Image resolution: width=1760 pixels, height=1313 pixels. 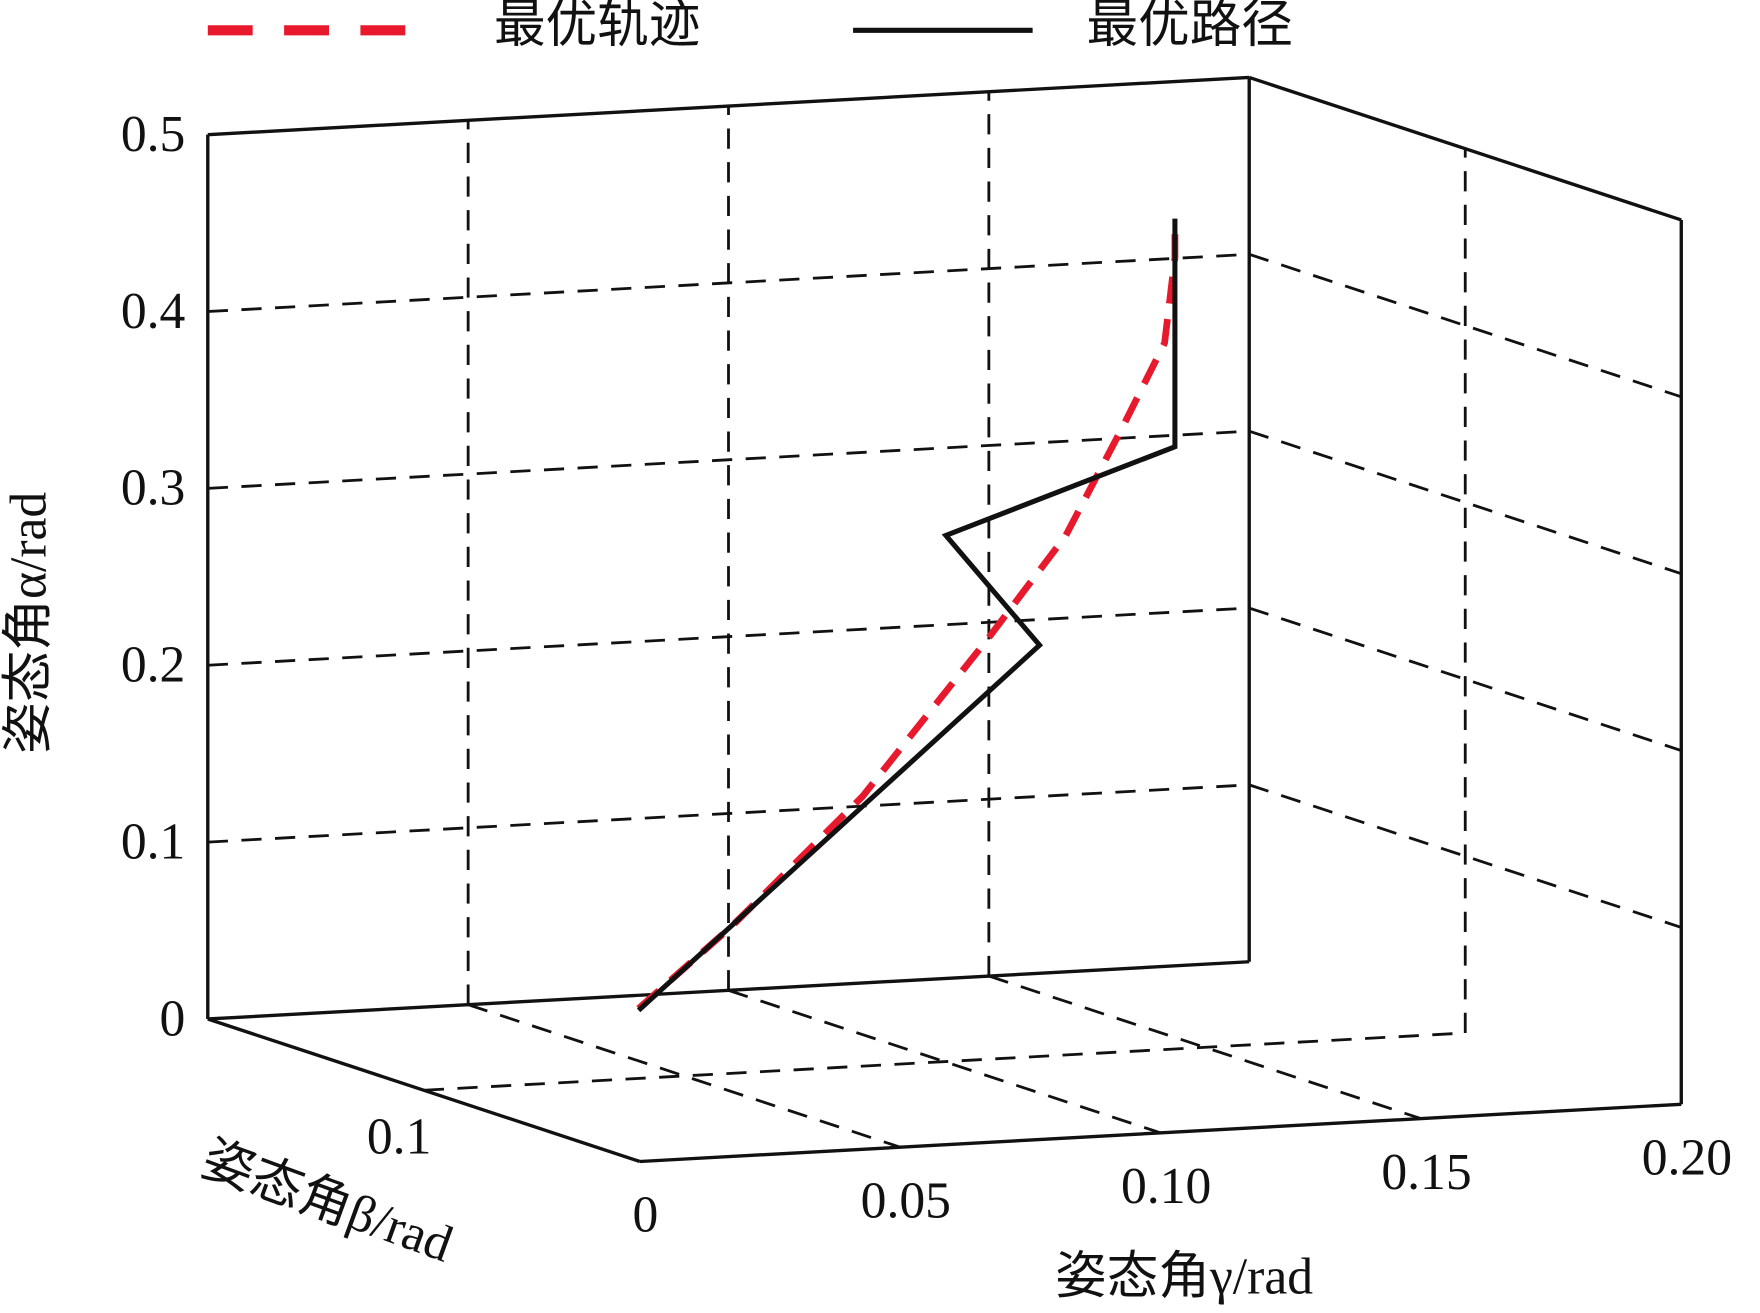 What do you see at coordinates (153, 665) in the screenshot?
I see `z-tick-label: 0.2` at bounding box center [153, 665].